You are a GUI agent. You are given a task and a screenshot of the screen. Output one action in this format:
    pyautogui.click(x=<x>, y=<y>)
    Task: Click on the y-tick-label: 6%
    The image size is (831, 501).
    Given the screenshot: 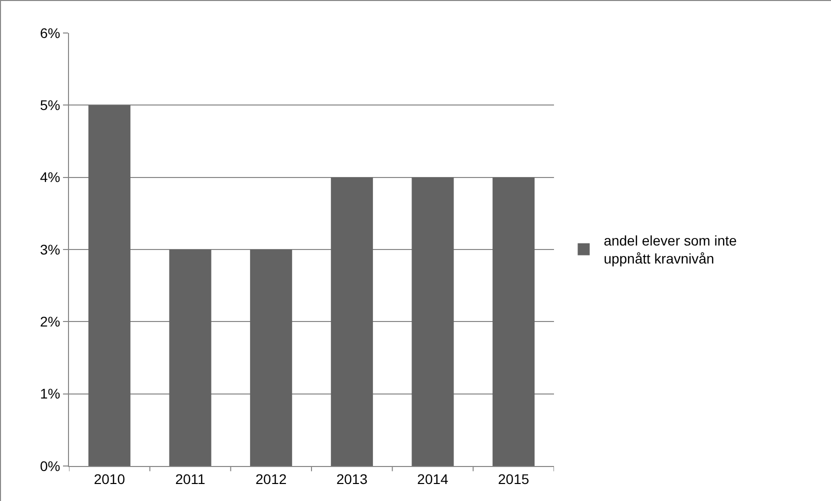 What is the action you would take?
    pyautogui.click(x=50, y=32)
    